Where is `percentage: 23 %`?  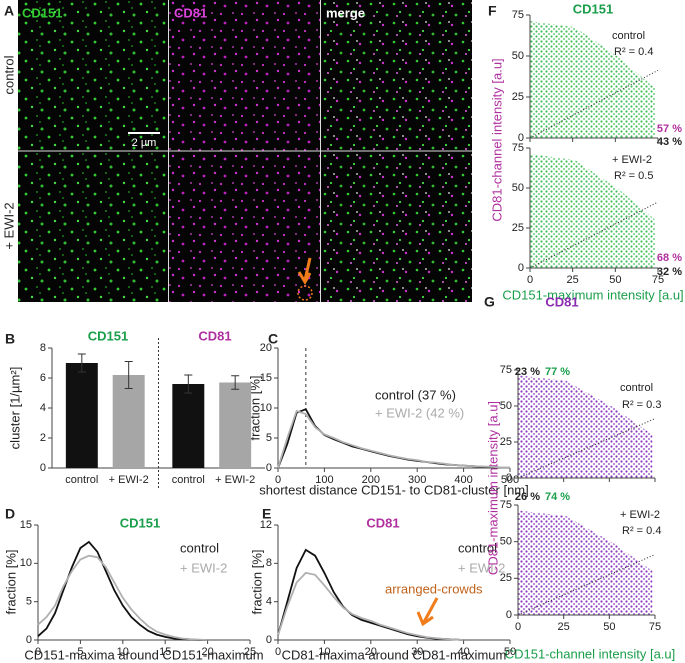 percentage: 23 % is located at coordinates (527, 372).